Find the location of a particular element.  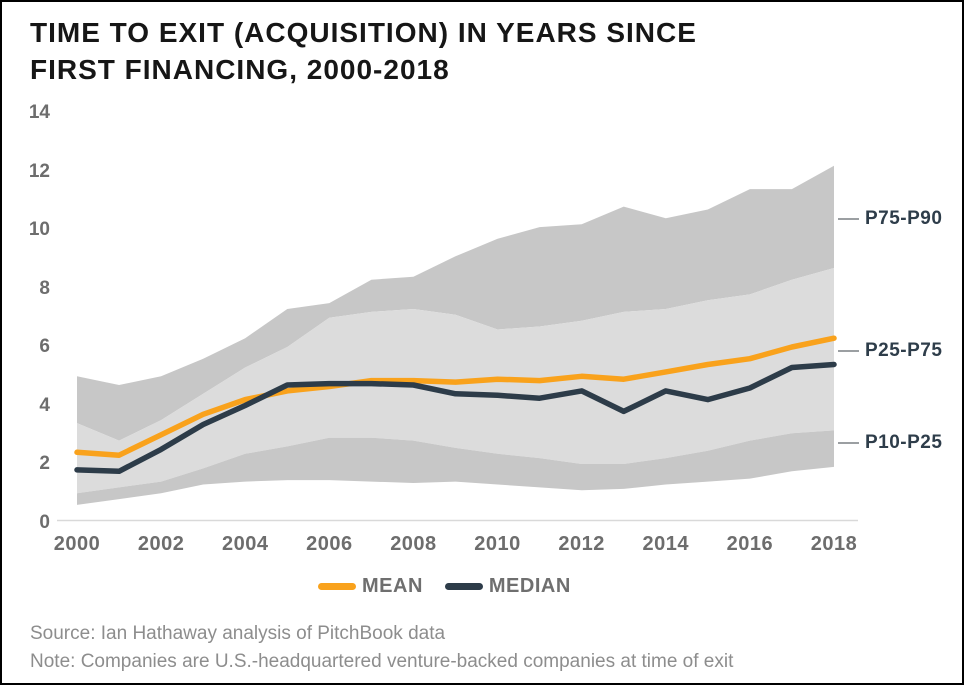

y-tick-10: 10 is located at coordinates (39, 229).